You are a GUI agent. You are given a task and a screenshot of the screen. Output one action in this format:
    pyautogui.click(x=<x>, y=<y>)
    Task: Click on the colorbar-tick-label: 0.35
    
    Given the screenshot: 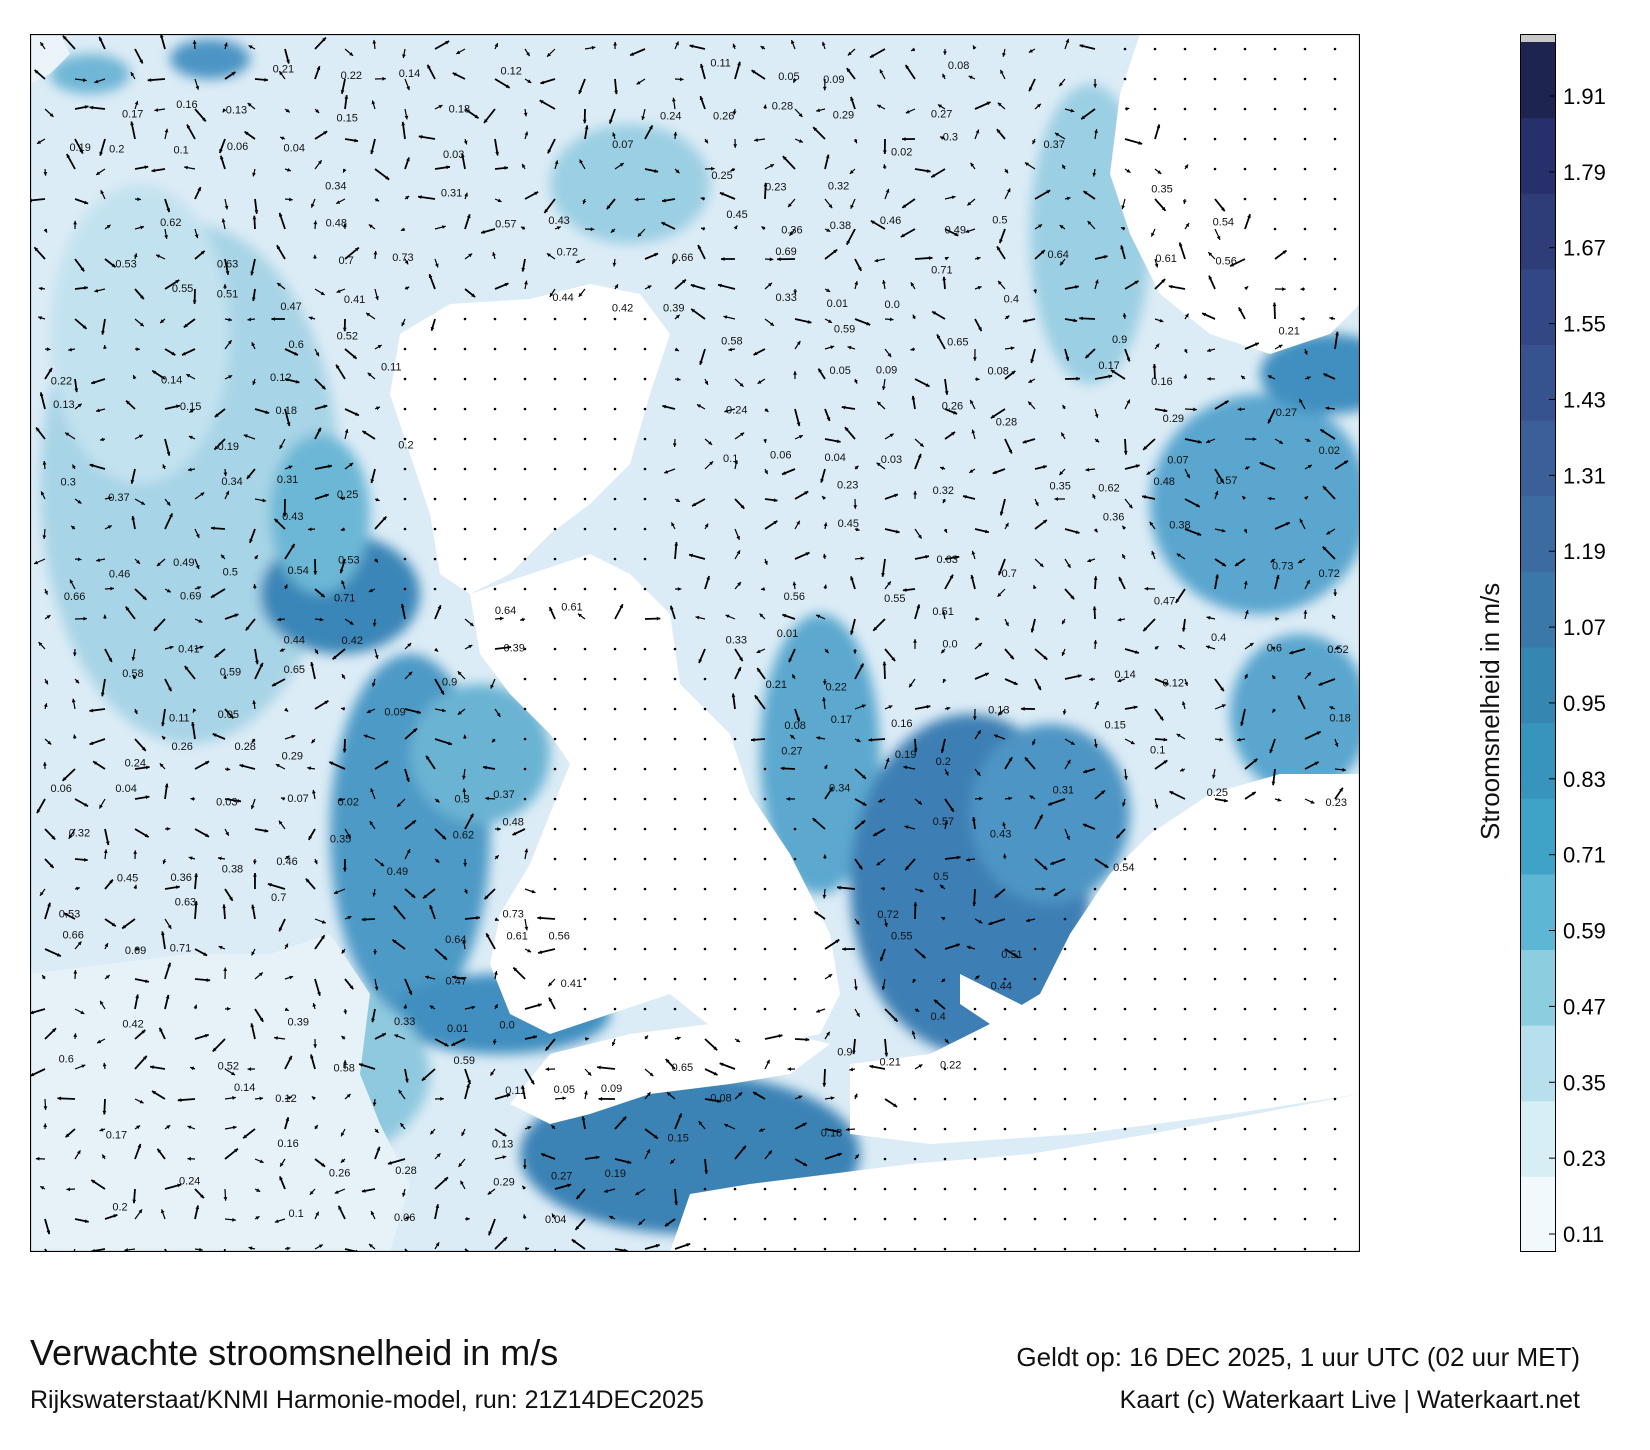 What is the action you would take?
    pyautogui.click(x=1584, y=1082)
    